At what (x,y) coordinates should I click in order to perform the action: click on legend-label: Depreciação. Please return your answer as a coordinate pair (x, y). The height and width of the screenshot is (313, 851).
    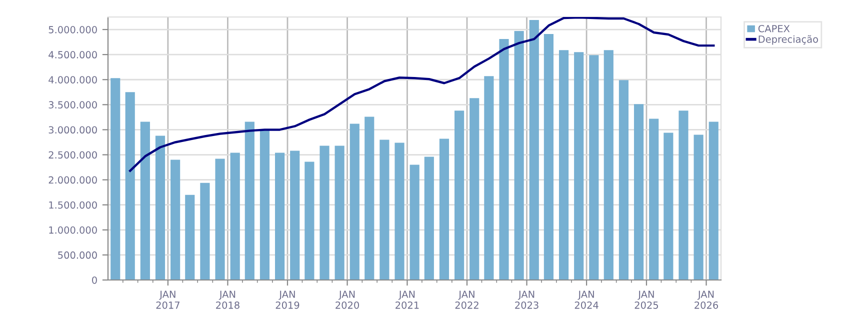
    Looking at the image, I should click on (788, 40).